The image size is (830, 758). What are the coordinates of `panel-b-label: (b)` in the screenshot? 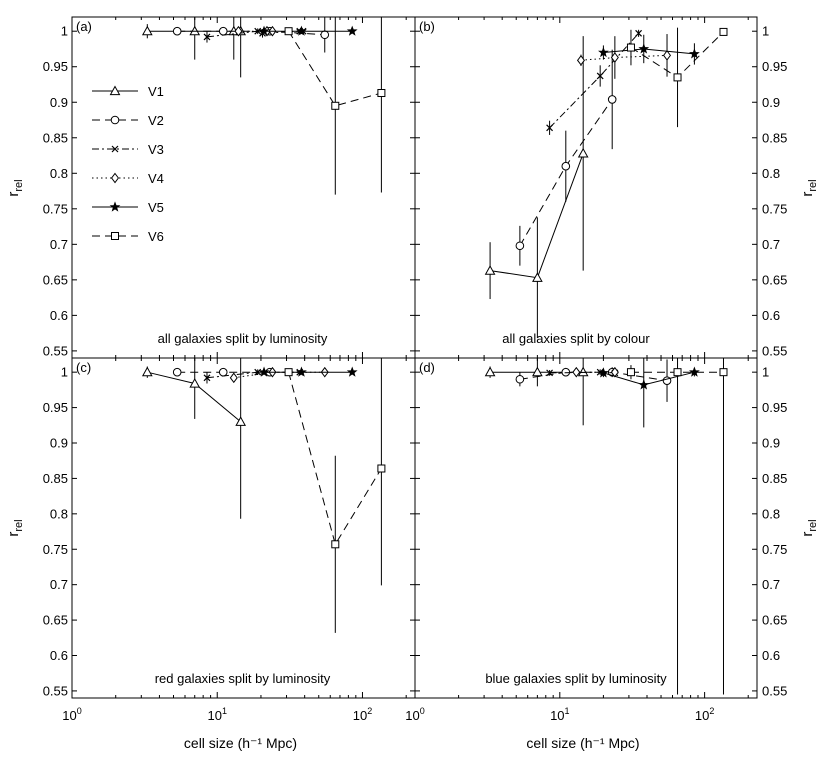 It's located at (427, 26).